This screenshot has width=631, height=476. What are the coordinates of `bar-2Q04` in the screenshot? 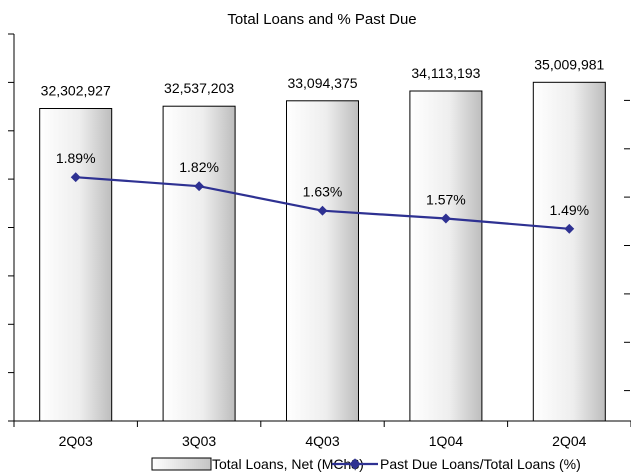 It's located at (569, 251).